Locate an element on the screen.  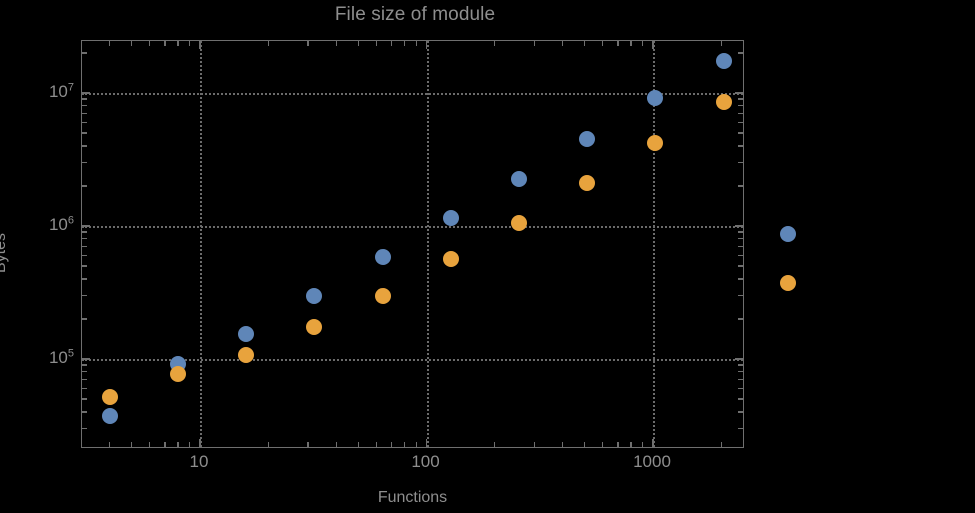
x-axis-tick-labels: 10 100 1000 is located at coordinates (412, 467).